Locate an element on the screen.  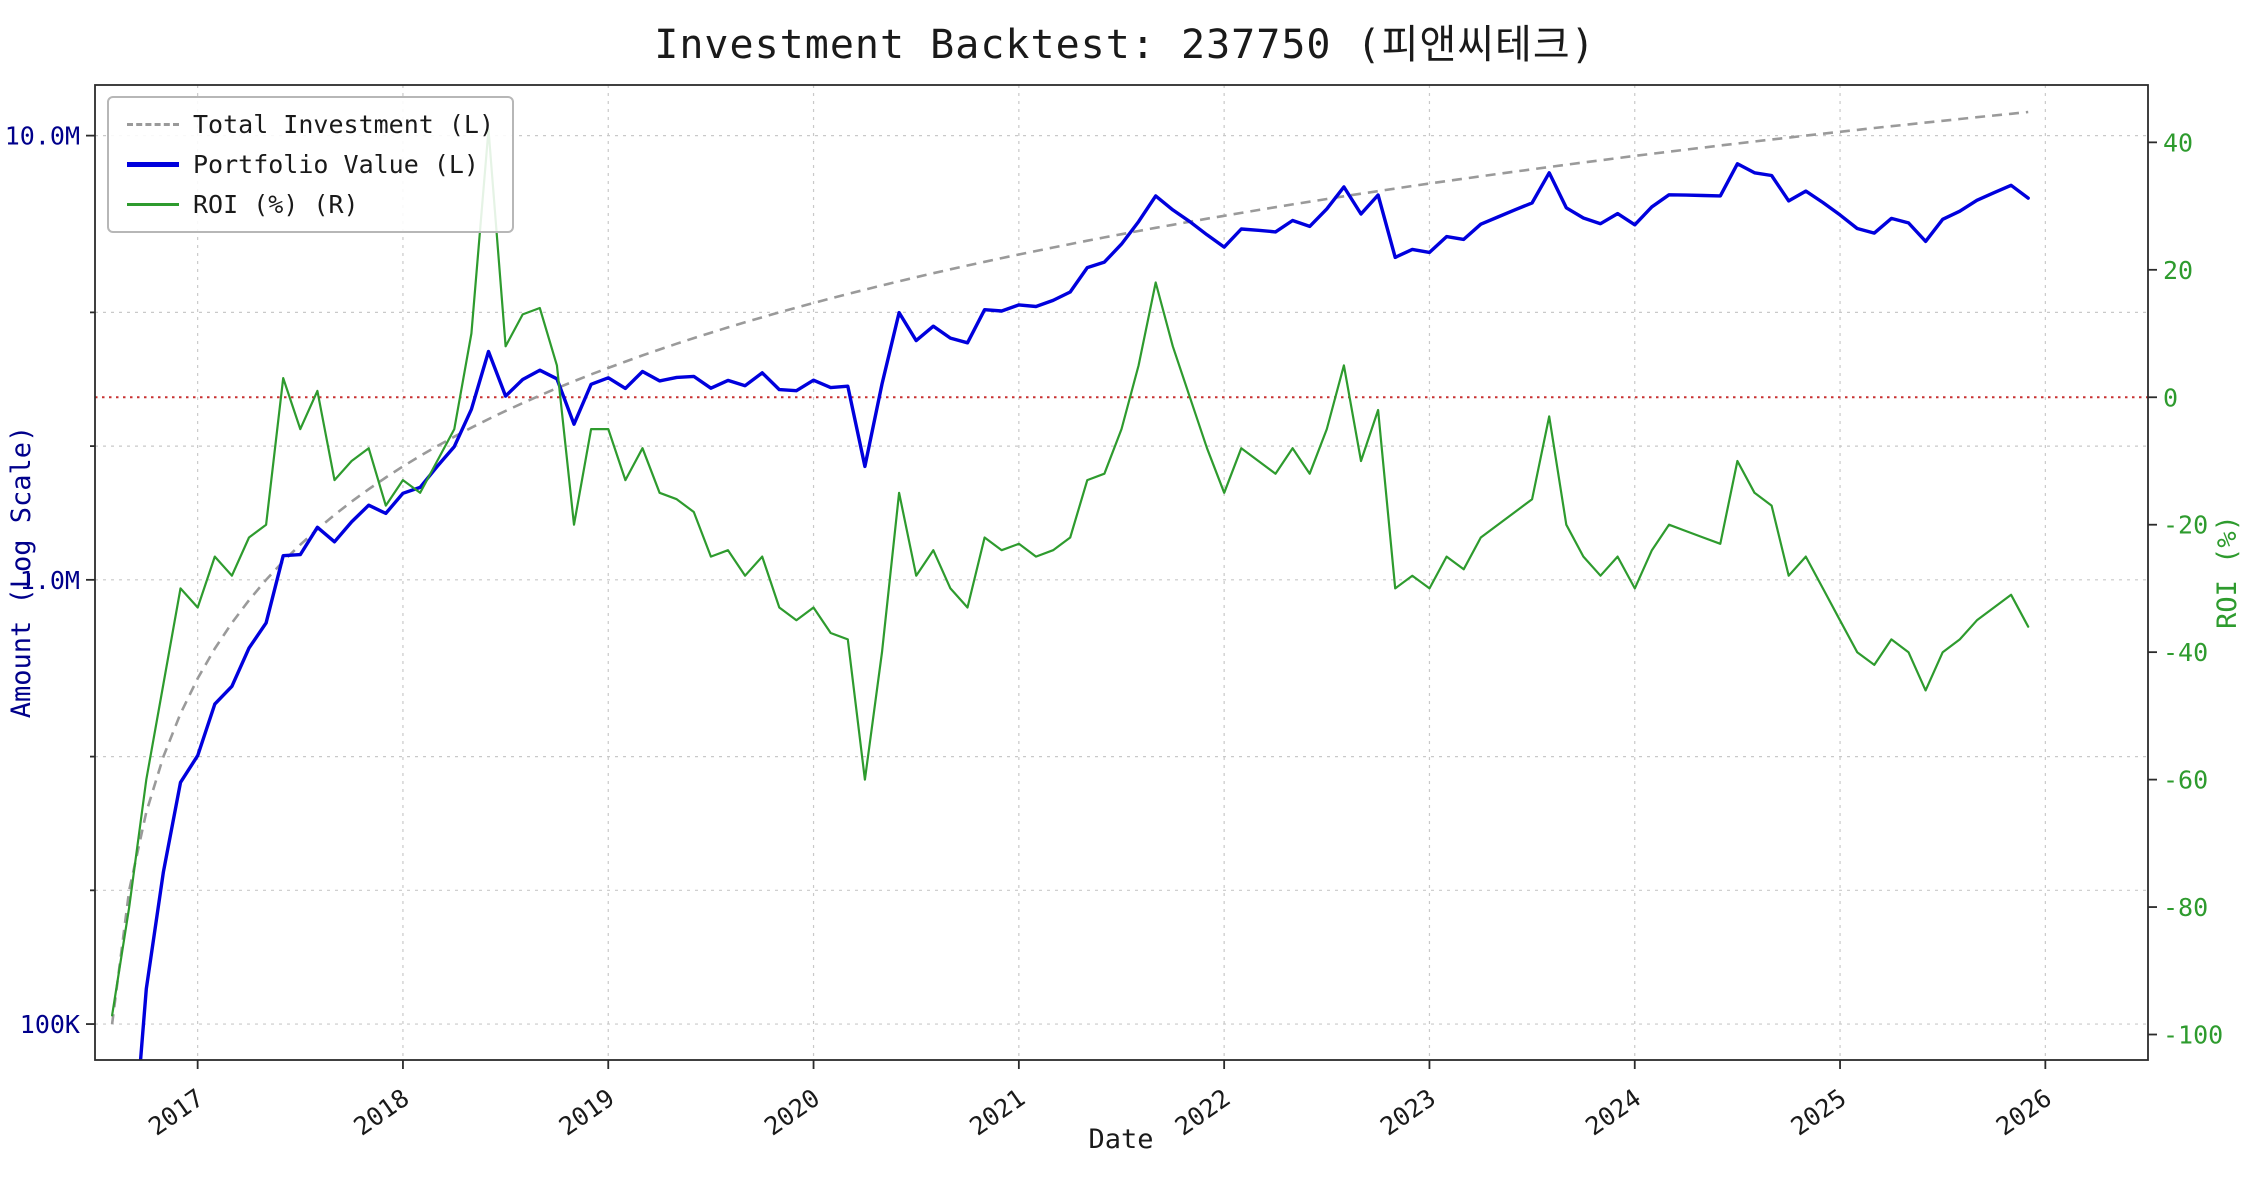
svg-text: 2025 is located at coordinates (1819, 1112).